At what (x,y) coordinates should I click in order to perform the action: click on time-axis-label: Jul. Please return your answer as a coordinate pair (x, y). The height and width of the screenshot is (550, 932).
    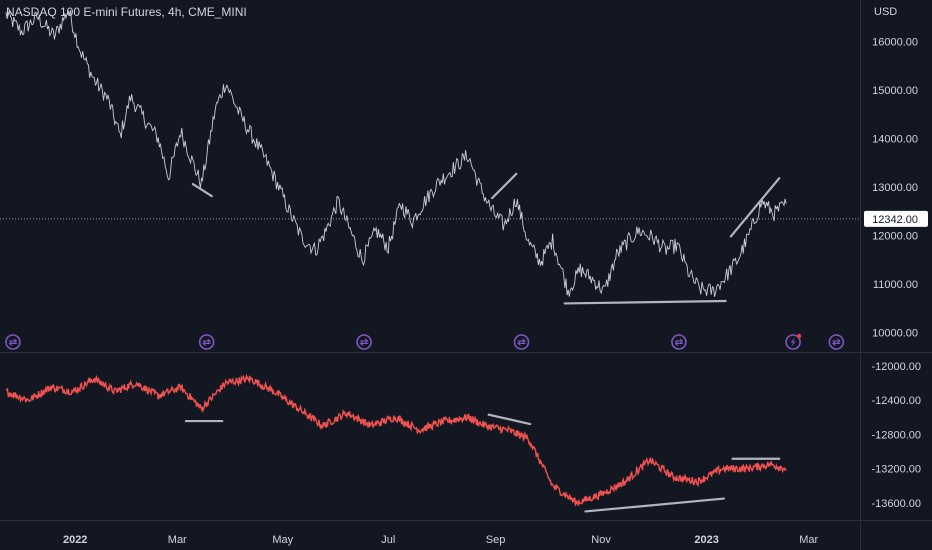
    Looking at the image, I should click on (388, 540).